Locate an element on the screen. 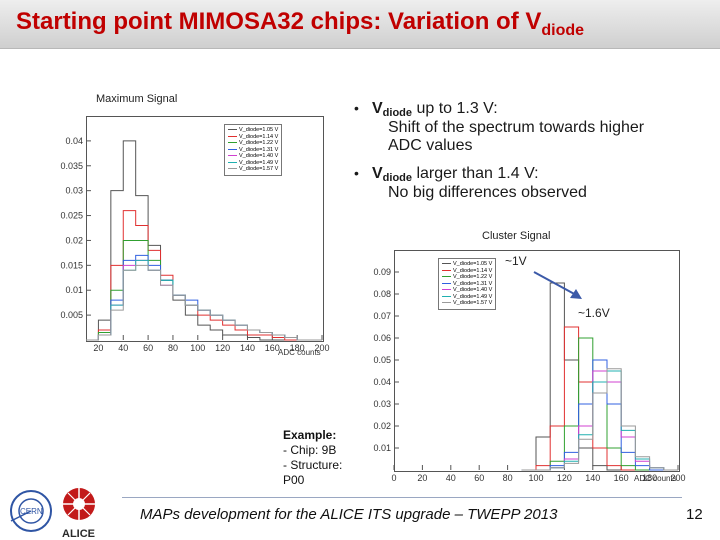 Image resolution: width=720 pixels, height=540 pixels. legend-item: V_diode=1.05 V is located at coordinates (253, 130).